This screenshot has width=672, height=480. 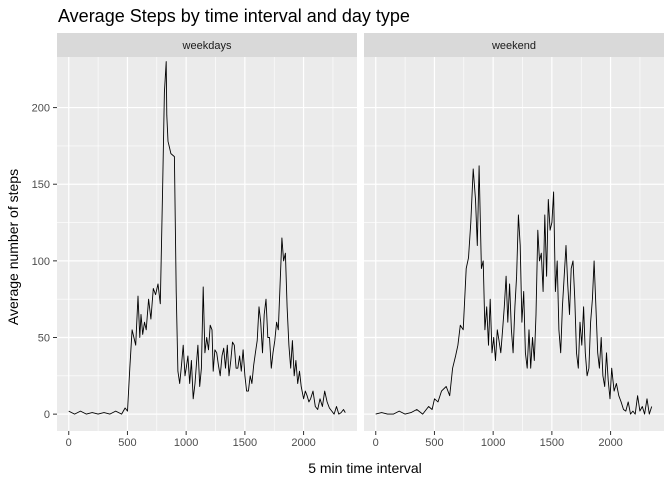 I want to click on strip-label: weekend, so click(x=513, y=46).